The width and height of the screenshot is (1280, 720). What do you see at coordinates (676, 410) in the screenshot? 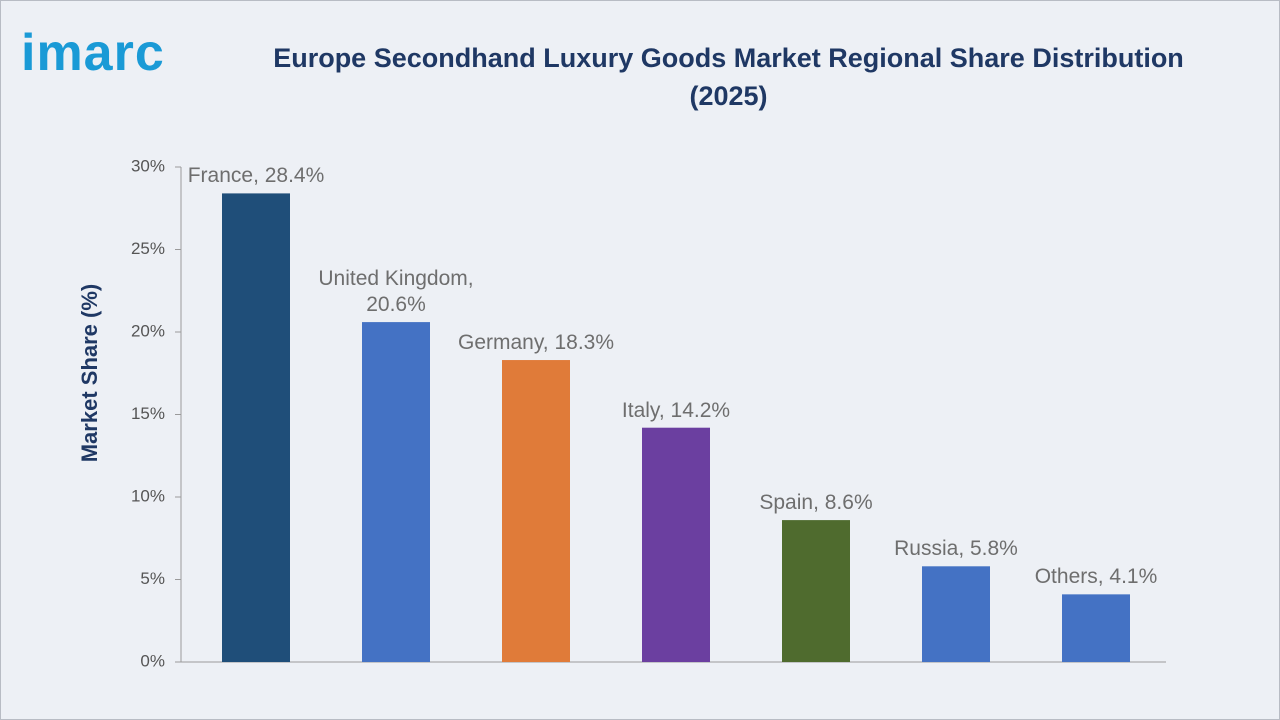
I see `value-label: Italy, 14.2%` at bounding box center [676, 410].